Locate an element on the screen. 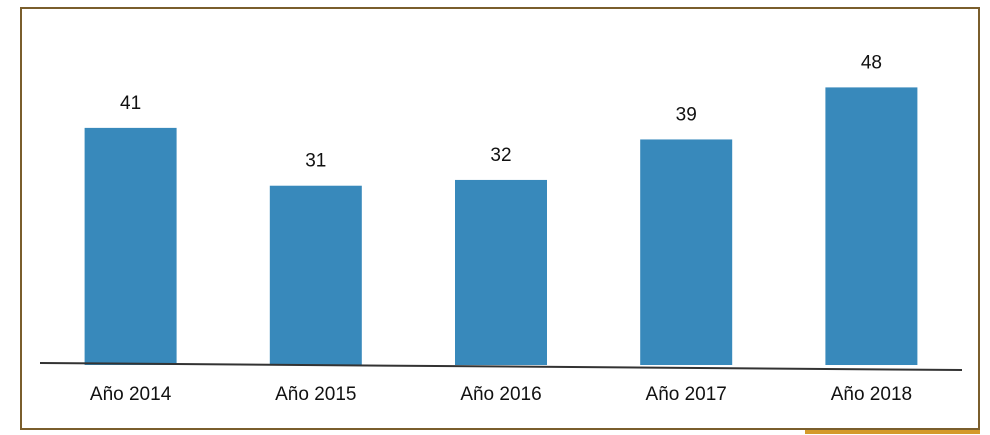 This screenshot has height=435, width=990. x-tick-label: Año 2018 is located at coordinates (871, 394).